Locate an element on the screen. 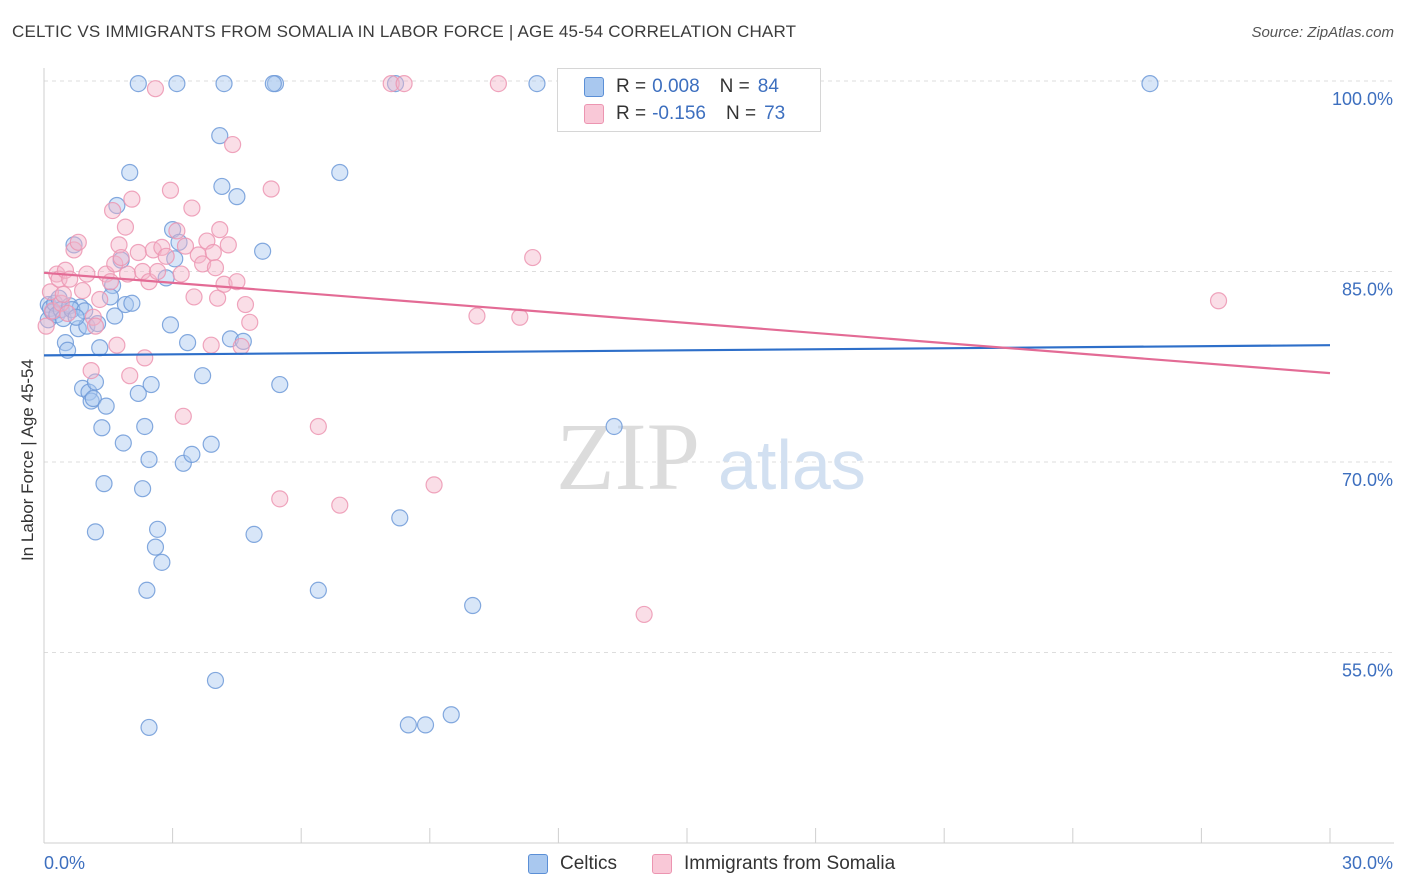 This screenshot has width=1406, height=892. legend-item-celtics: Celtics is located at coordinates (572, 864).